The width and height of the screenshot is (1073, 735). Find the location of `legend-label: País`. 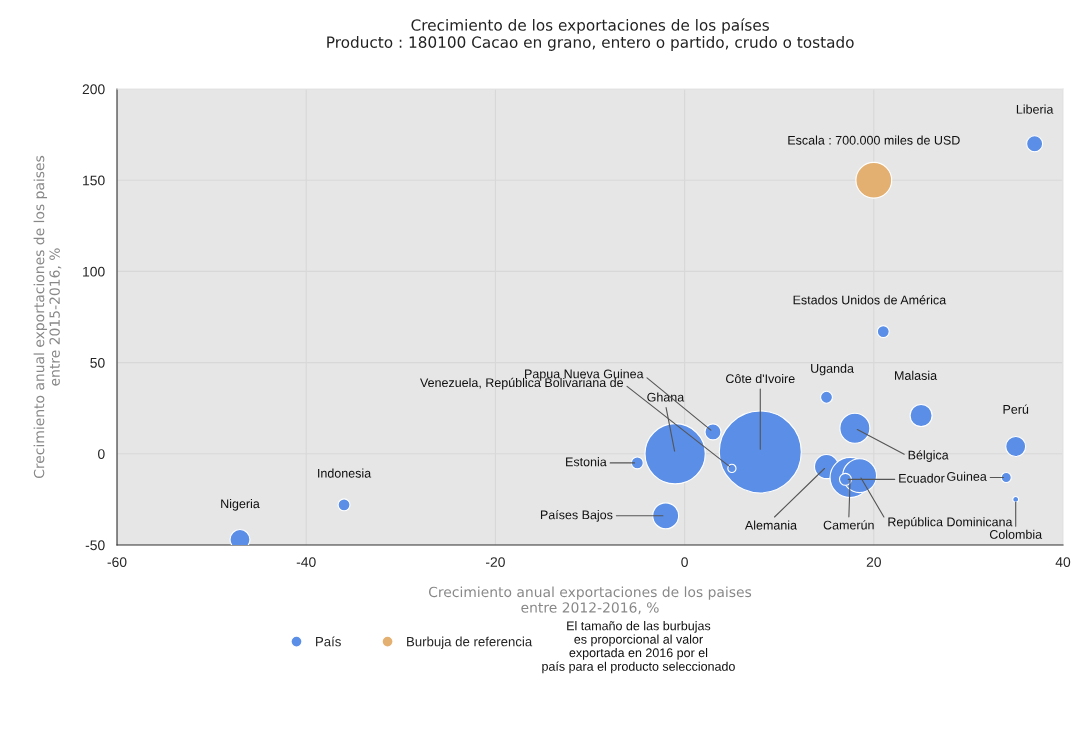

legend-label: País is located at coordinates (328, 641).